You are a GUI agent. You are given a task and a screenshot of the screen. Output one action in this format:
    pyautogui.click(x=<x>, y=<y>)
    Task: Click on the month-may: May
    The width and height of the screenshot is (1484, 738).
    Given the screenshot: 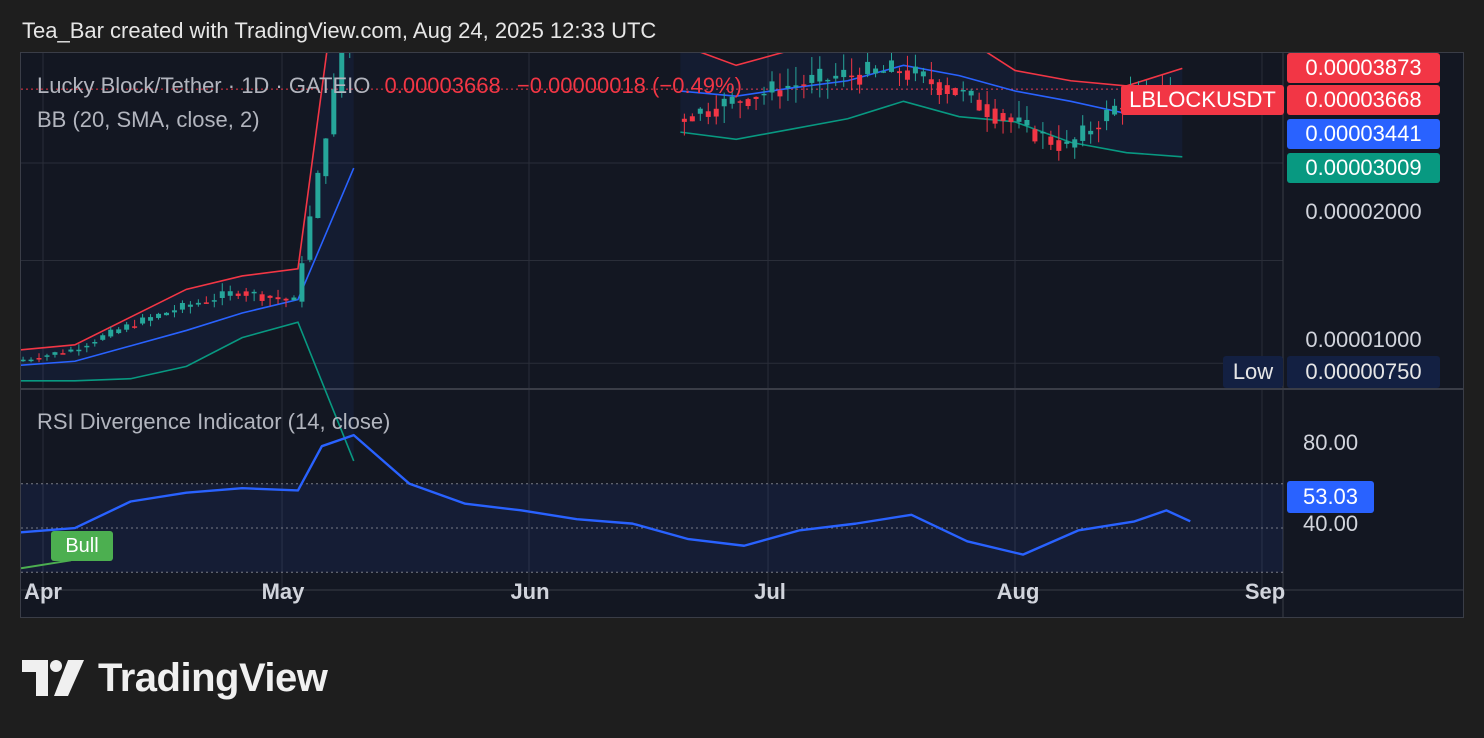 What is the action you would take?
    pyautogui.click(x=283, y=591)
    